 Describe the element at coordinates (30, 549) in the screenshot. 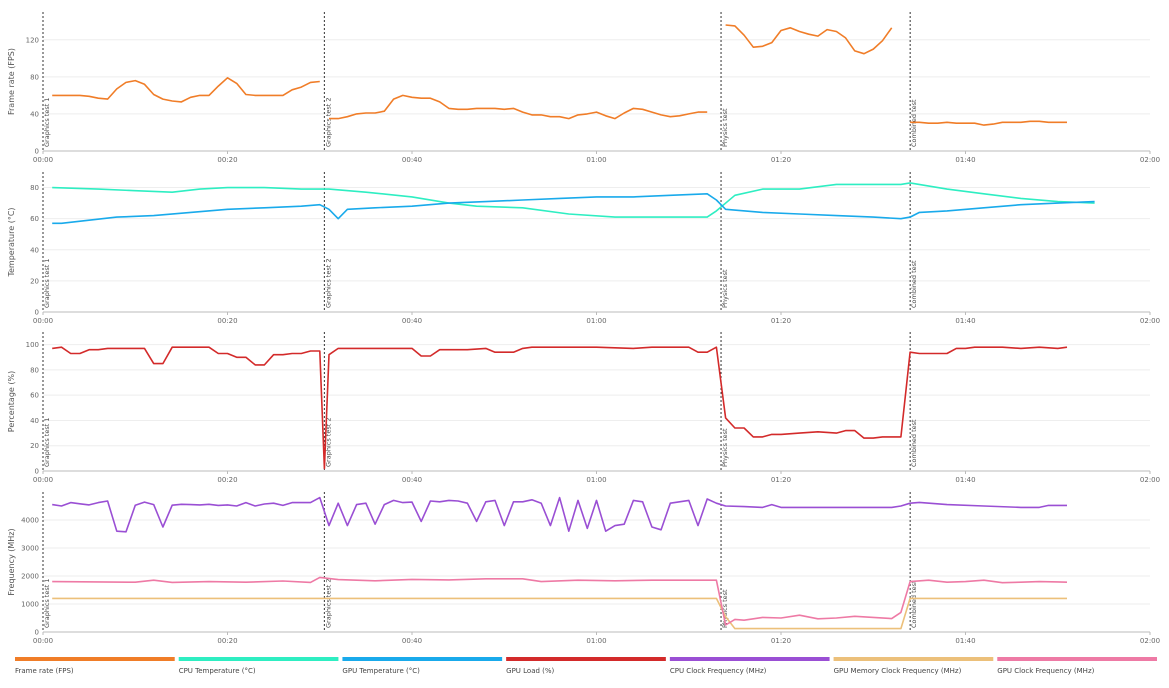

I see `y-tick-label: 3000` at that location.